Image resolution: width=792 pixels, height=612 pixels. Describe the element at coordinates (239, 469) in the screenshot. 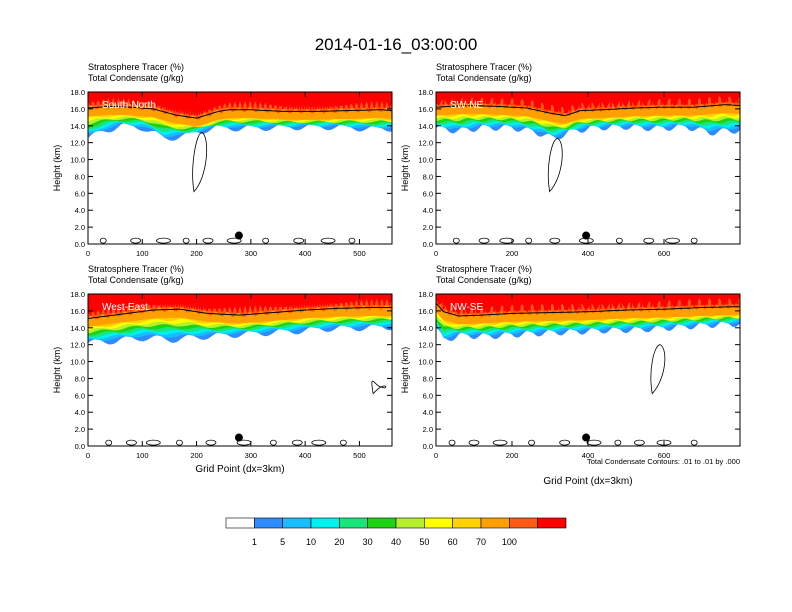

I see `x-axis-label: Grid Point (dx=3km)` at that location.